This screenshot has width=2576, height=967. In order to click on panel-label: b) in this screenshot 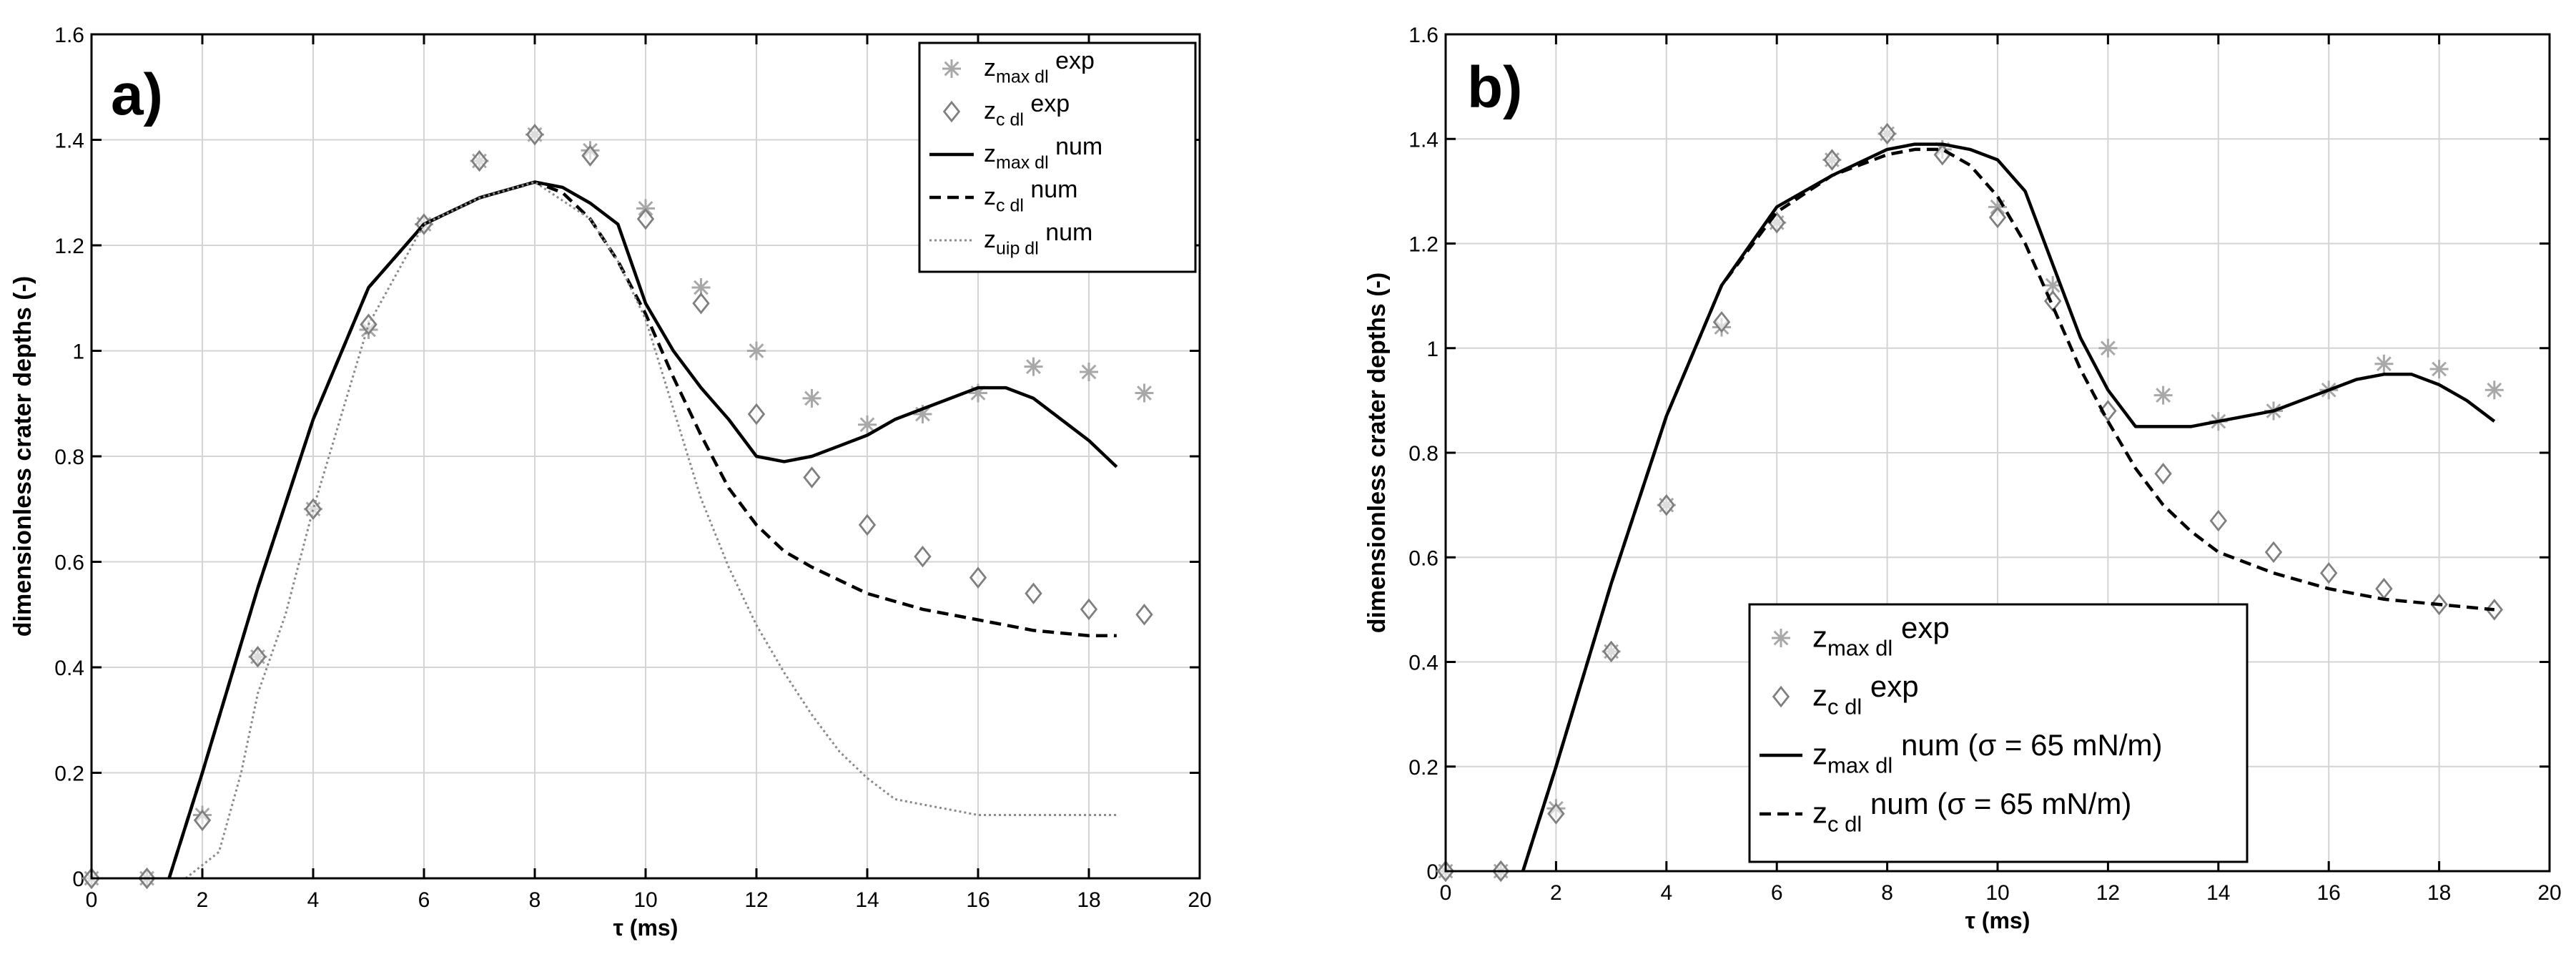, I will do `click(1494, 87)`.